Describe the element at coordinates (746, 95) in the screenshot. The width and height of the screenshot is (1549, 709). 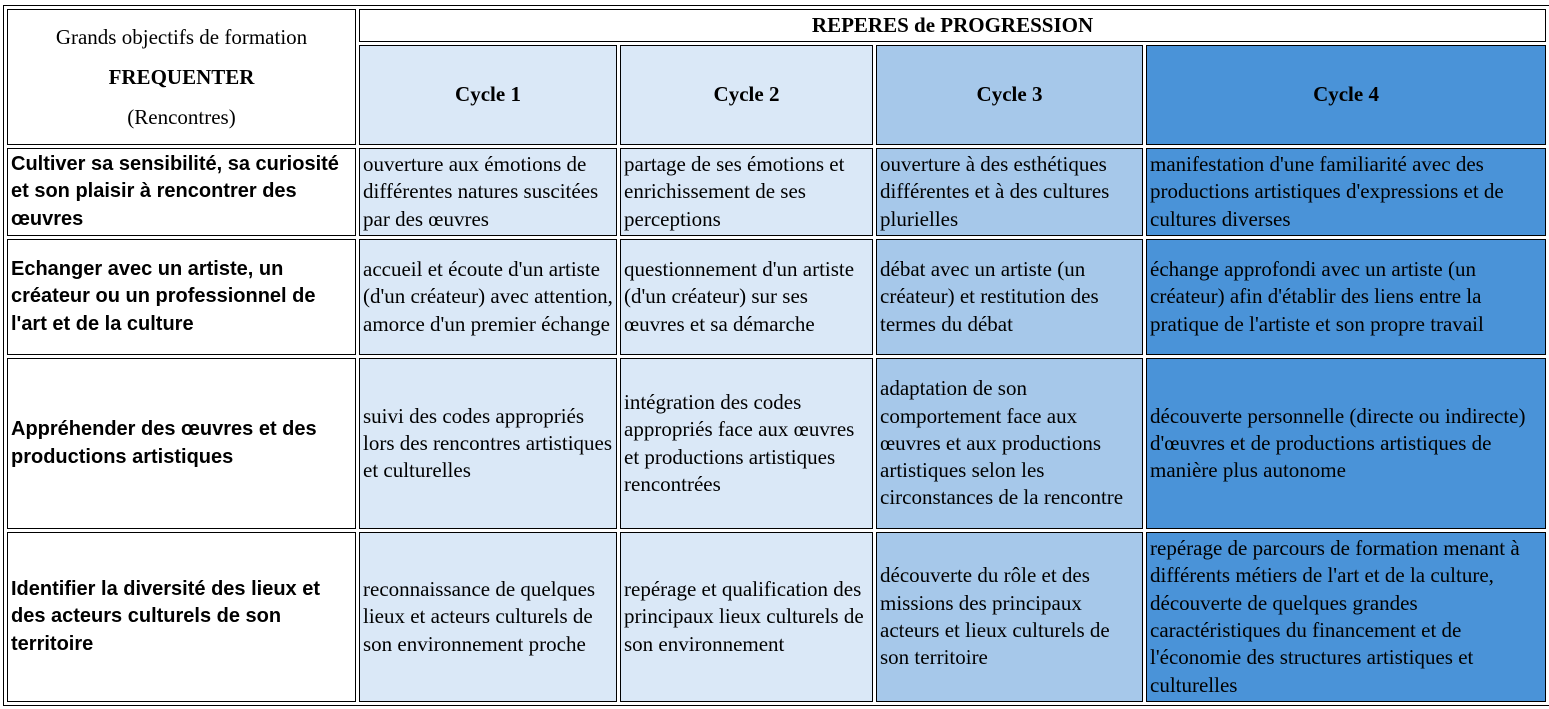
I see `cycle-2-header: Cycle 2` at that location.